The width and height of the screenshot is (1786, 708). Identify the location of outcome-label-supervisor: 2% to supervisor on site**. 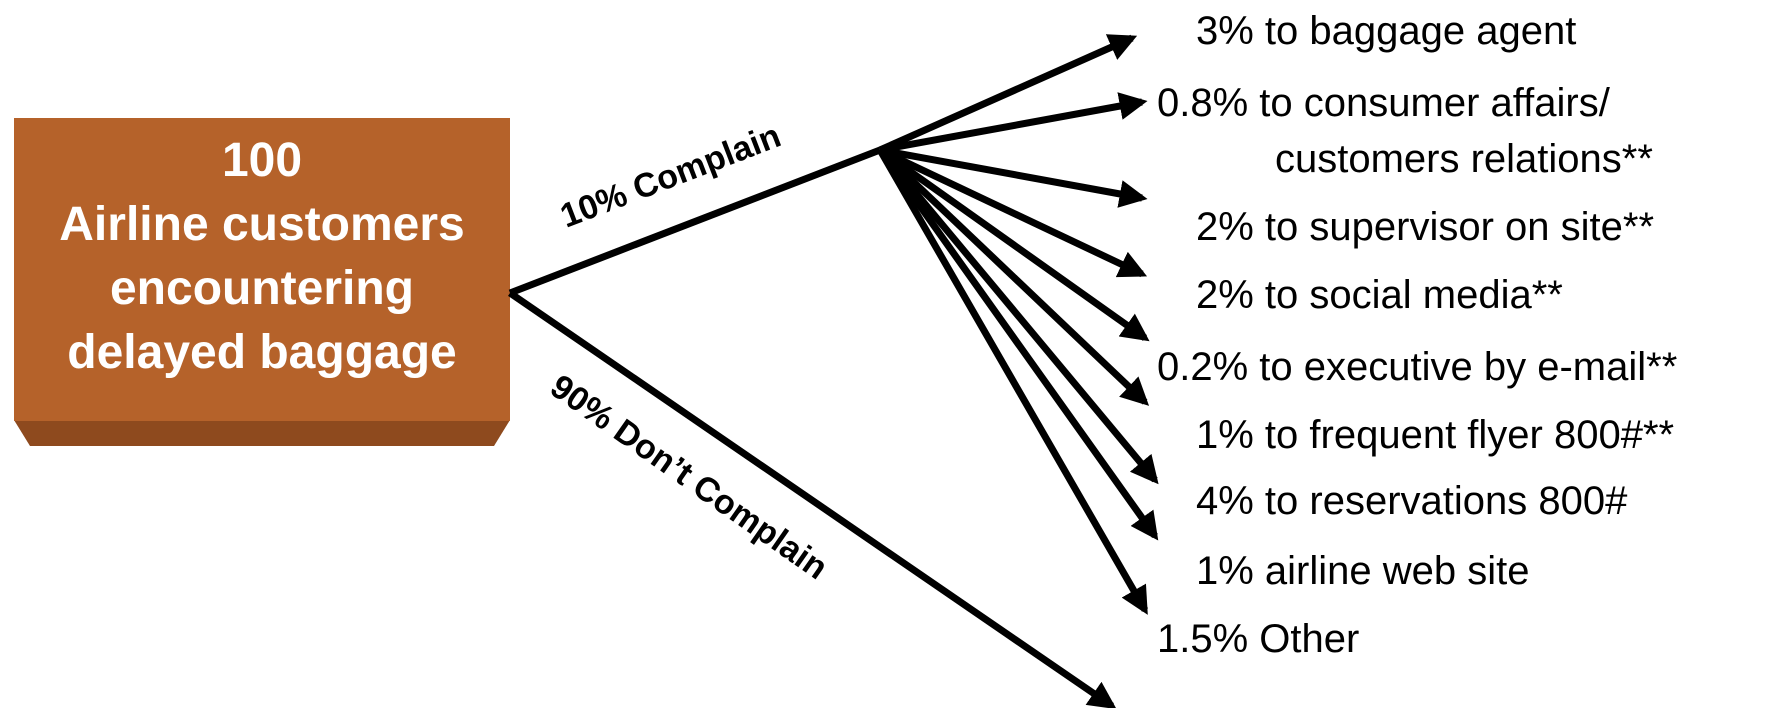
(1425, 227).